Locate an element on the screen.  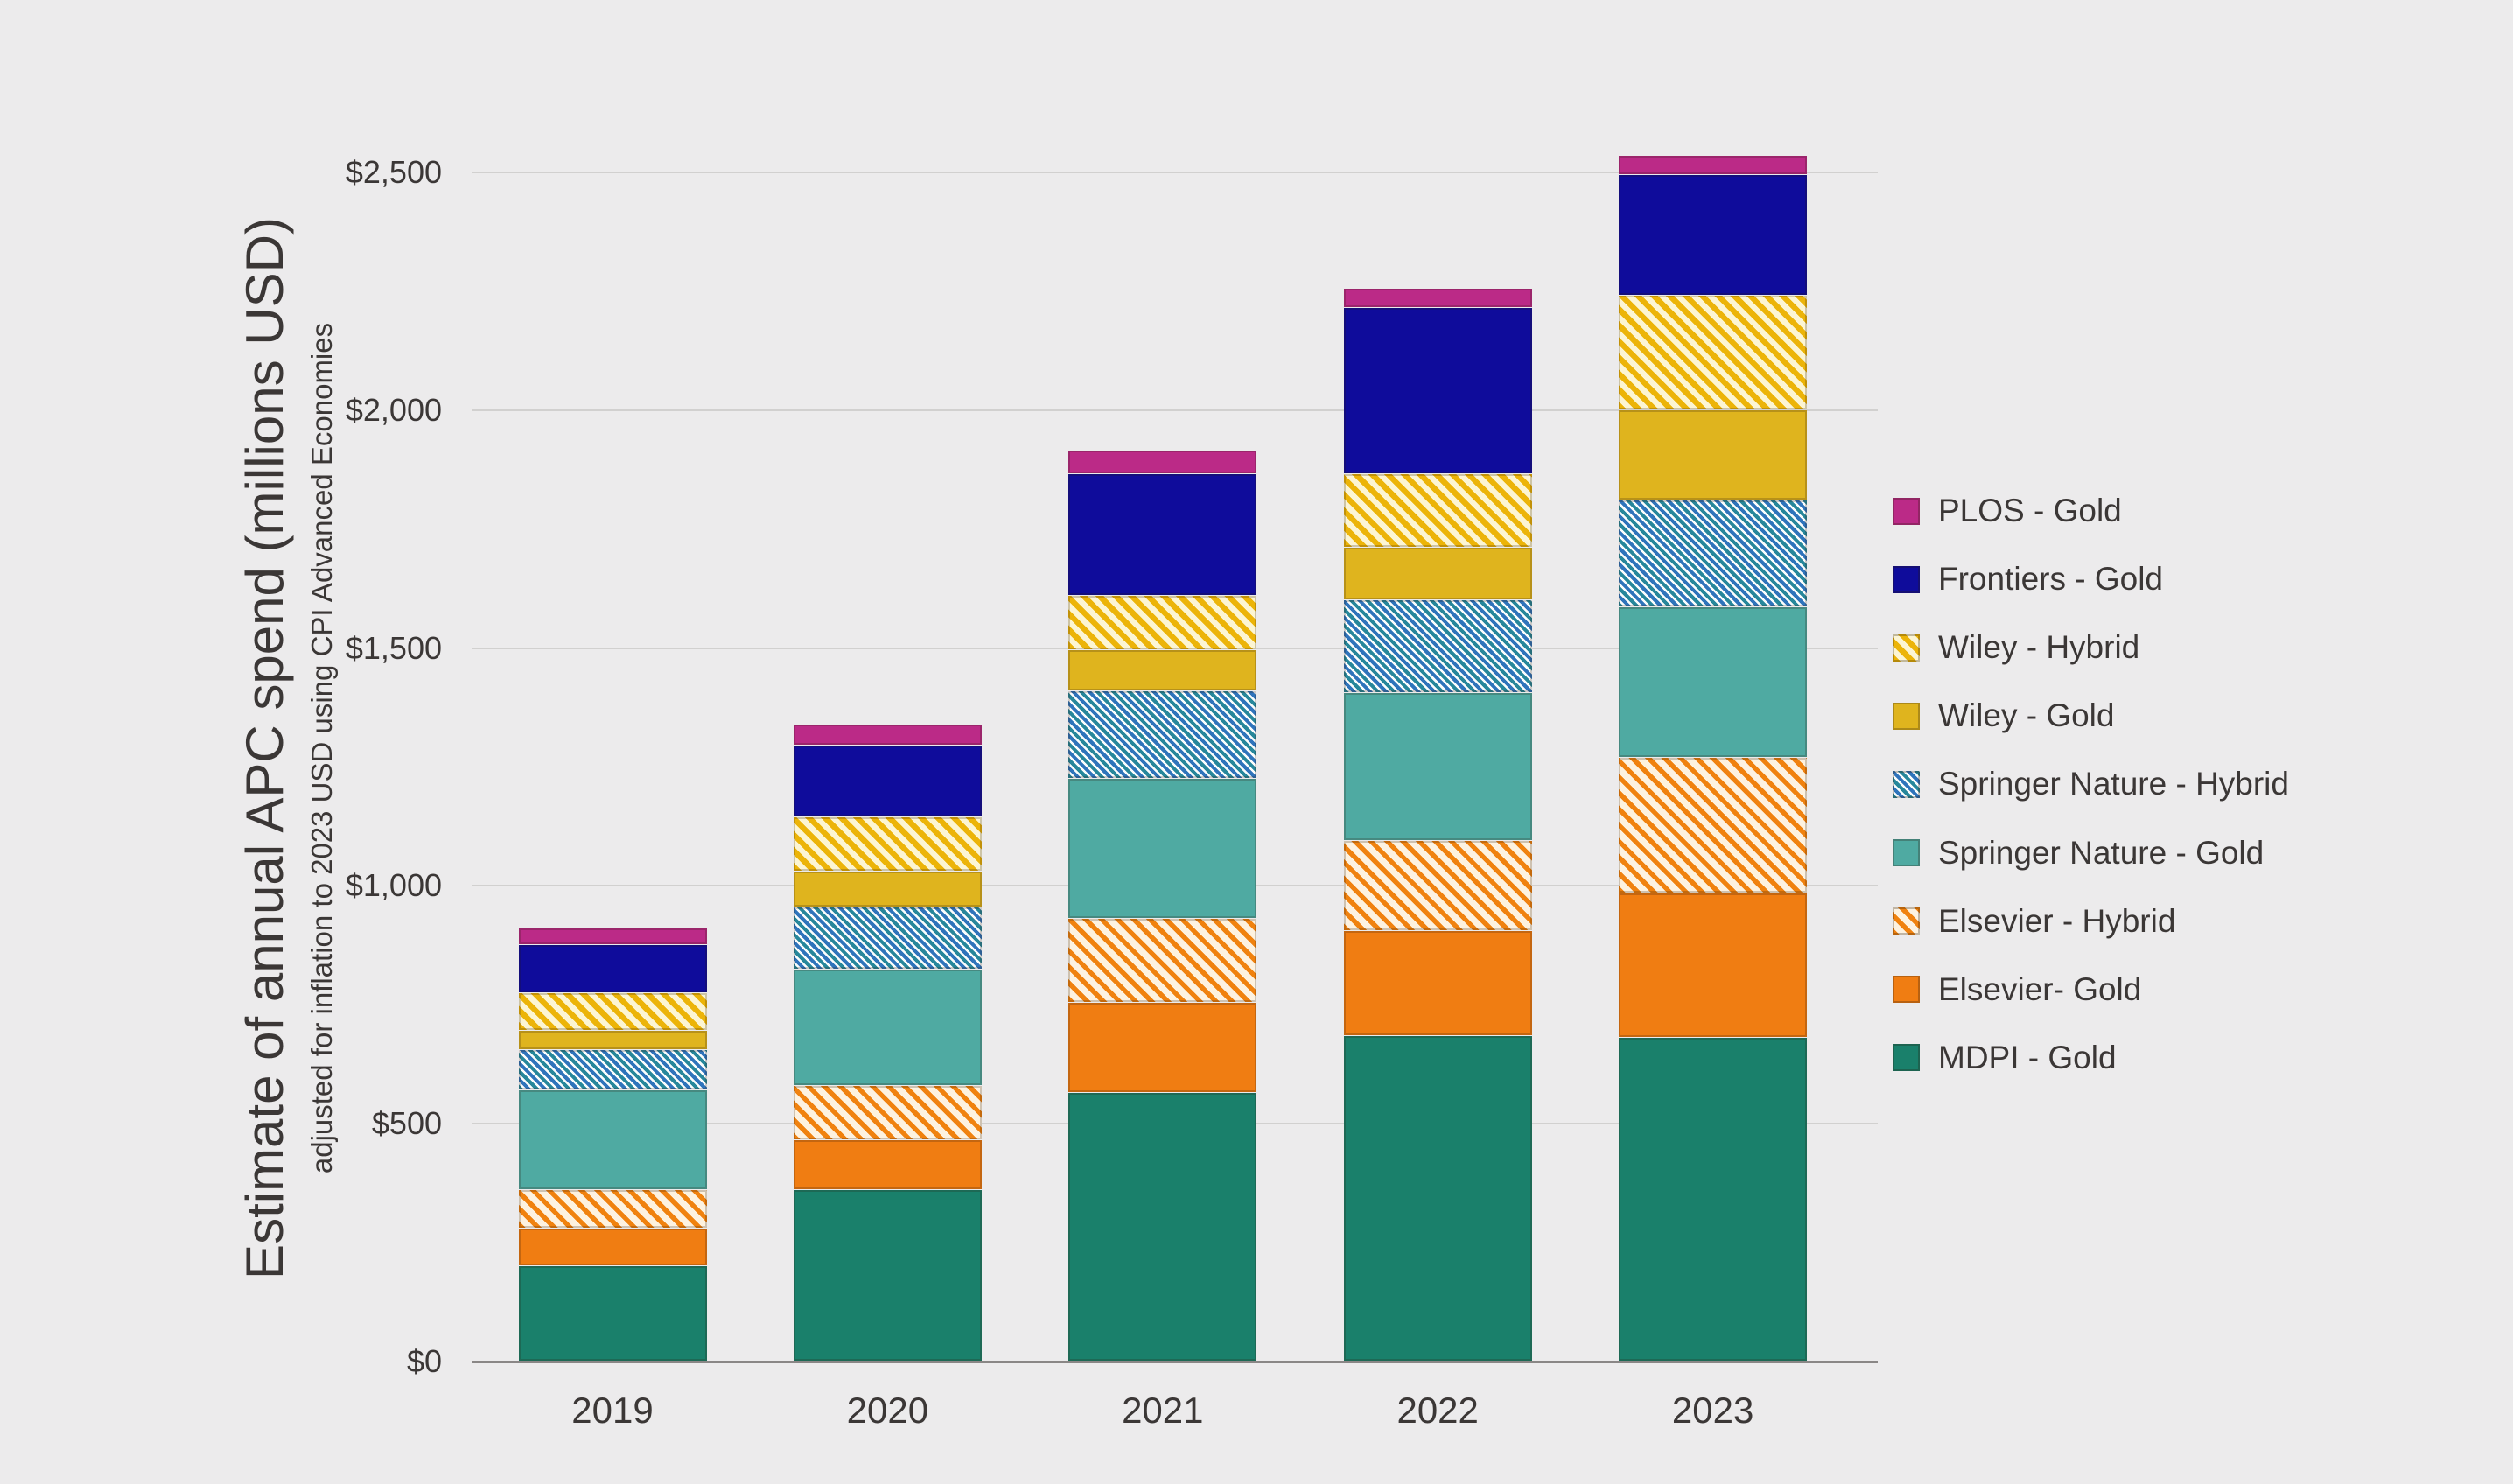
legend-item-springer-nature-hybrid: Springer Nature - Hybrid is located at coordinates (2091, 784).